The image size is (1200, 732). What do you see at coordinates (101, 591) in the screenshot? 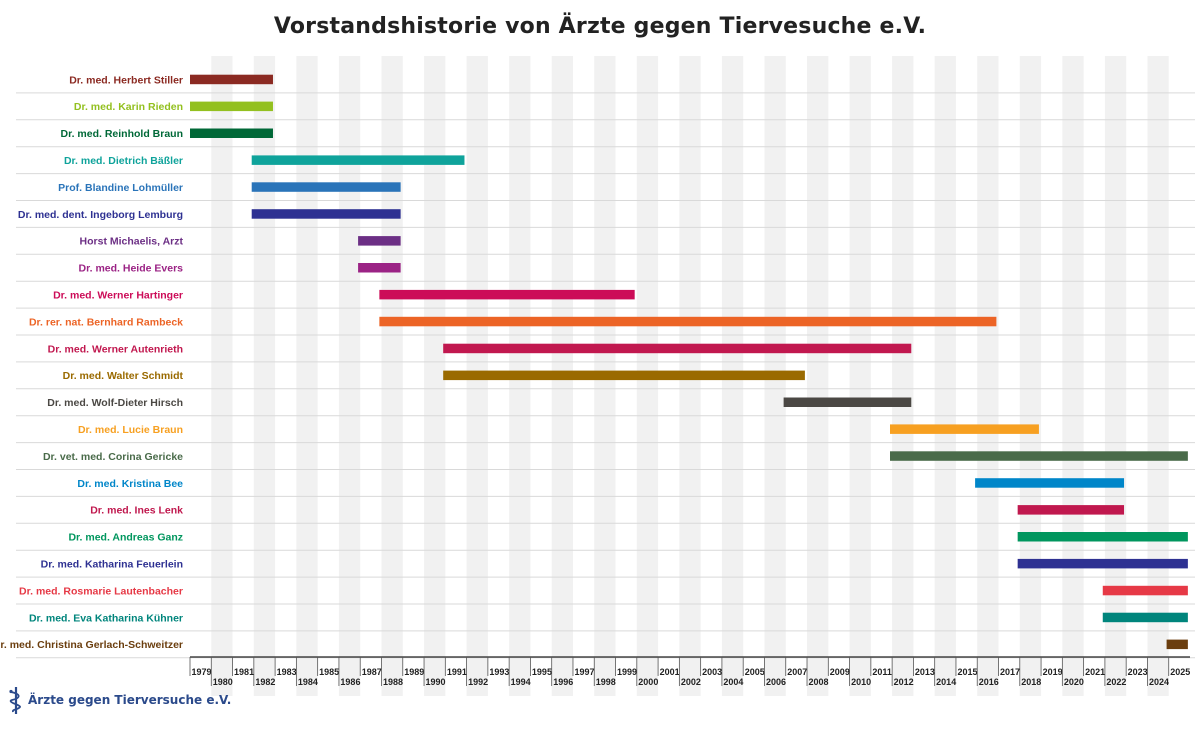
I see `member-label: Dr. med. Rosmarie Lautenbacher` at bounding box center [101, 591].